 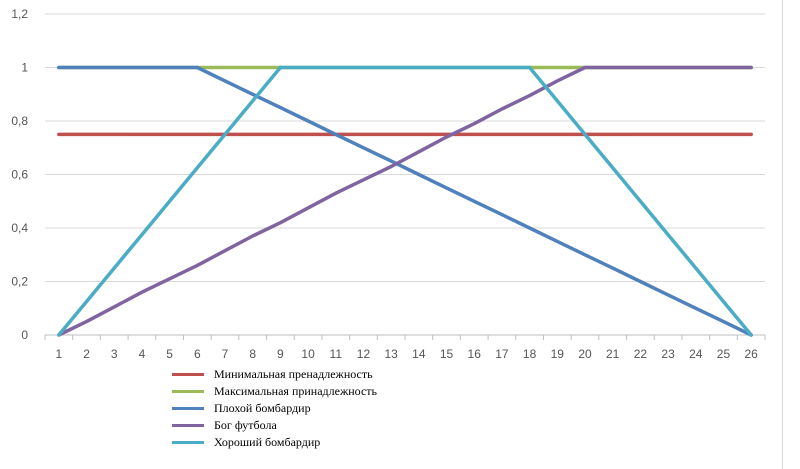 What do you see at coordinates (197, 354) in the screenshot?
I see `x-tick-label: 6` at bounding box center [197, 354].